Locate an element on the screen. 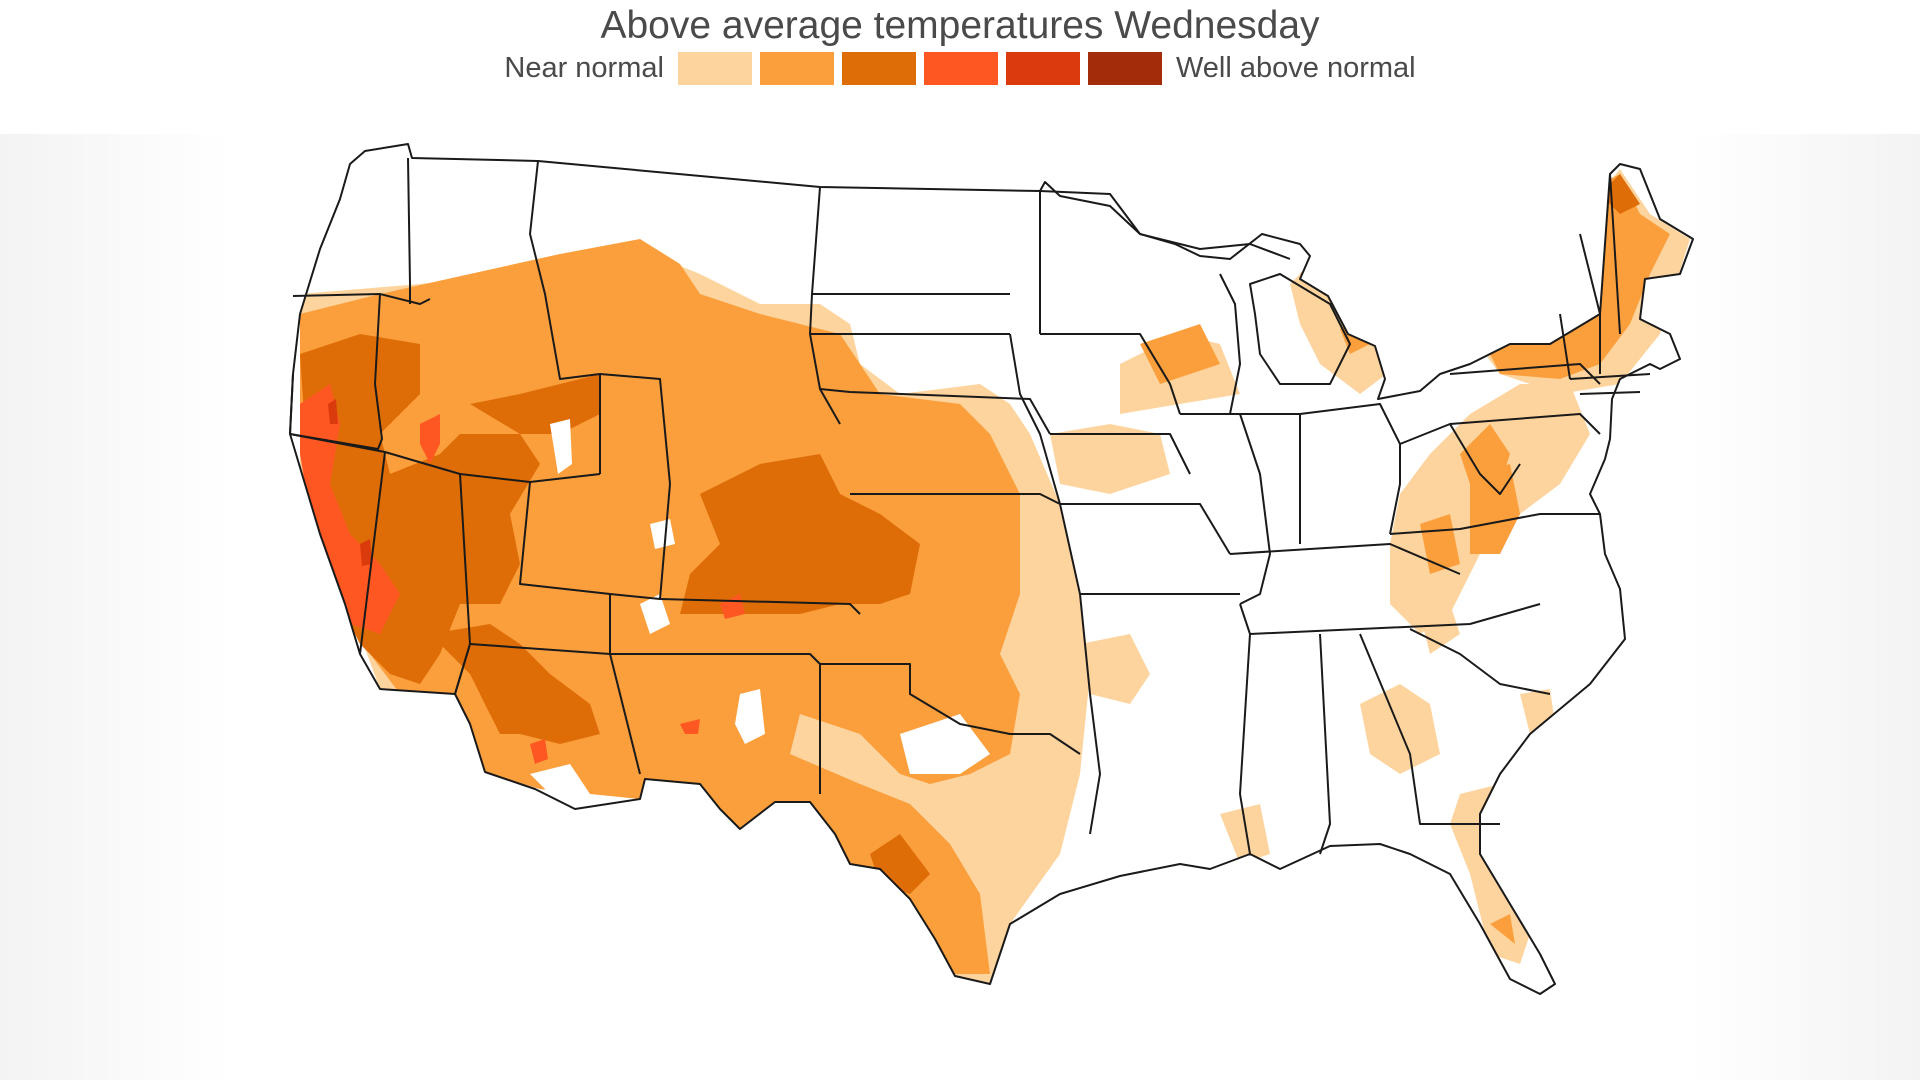 The height and width of the screenshot is (1080, 1920). border-az-nm is located at coordinates (547, 709).